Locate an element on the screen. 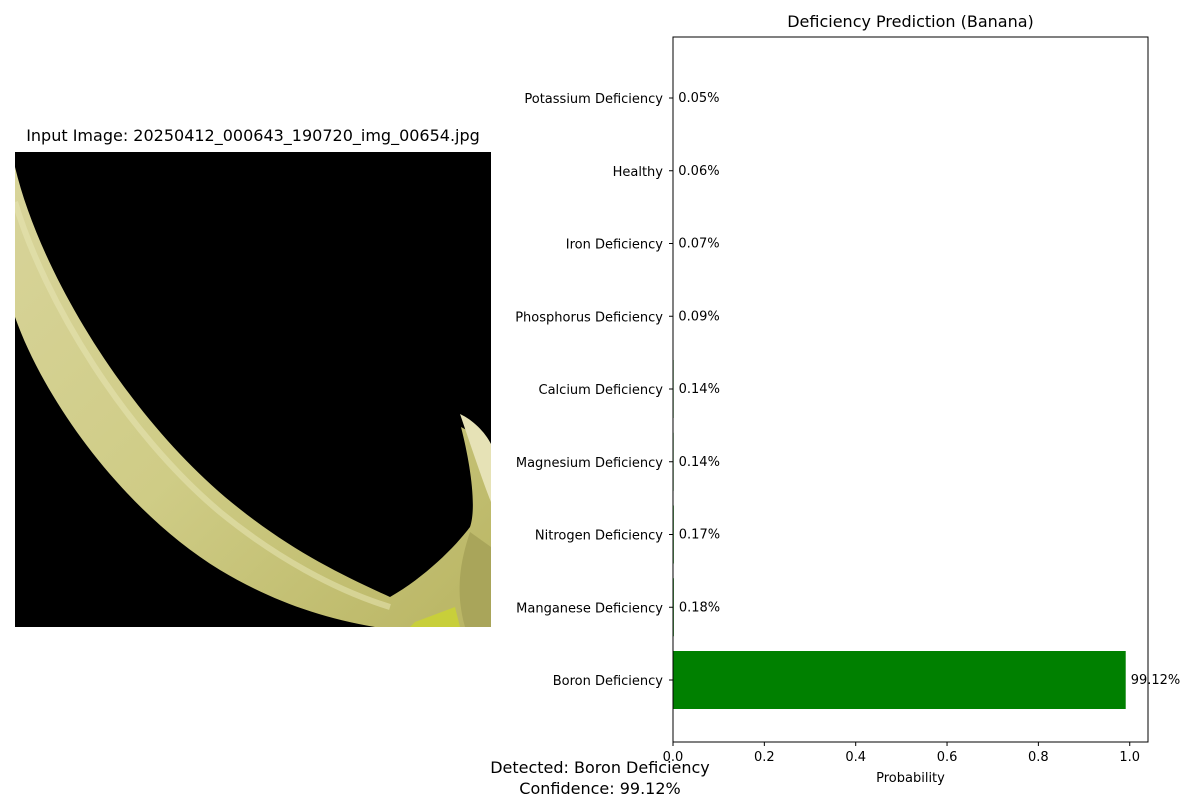 This screenshot has width=1200, height=800. value-label: 0.05% is located at coordinates (698, 98).